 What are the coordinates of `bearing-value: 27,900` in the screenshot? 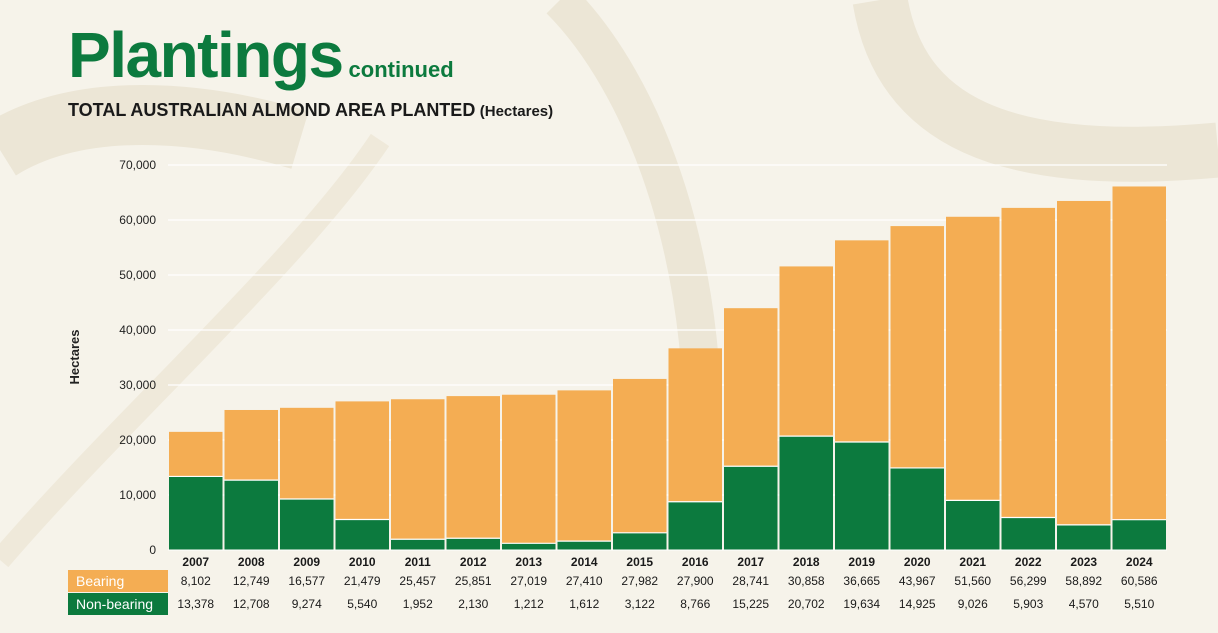 It's located at (695, 581).